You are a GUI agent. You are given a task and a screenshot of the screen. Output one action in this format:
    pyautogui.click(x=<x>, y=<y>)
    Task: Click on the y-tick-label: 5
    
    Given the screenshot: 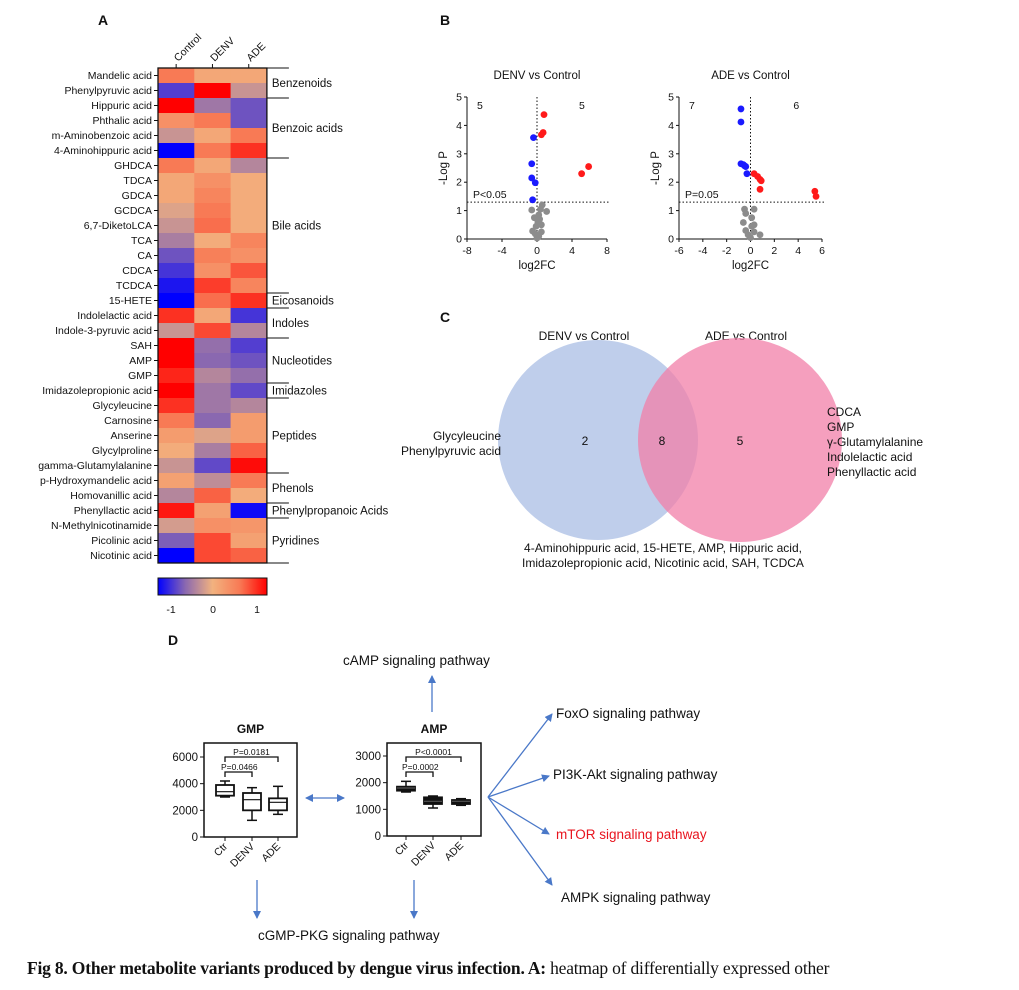 What is the action you would take?
    pyautogui.click(x=459, y=98)
    